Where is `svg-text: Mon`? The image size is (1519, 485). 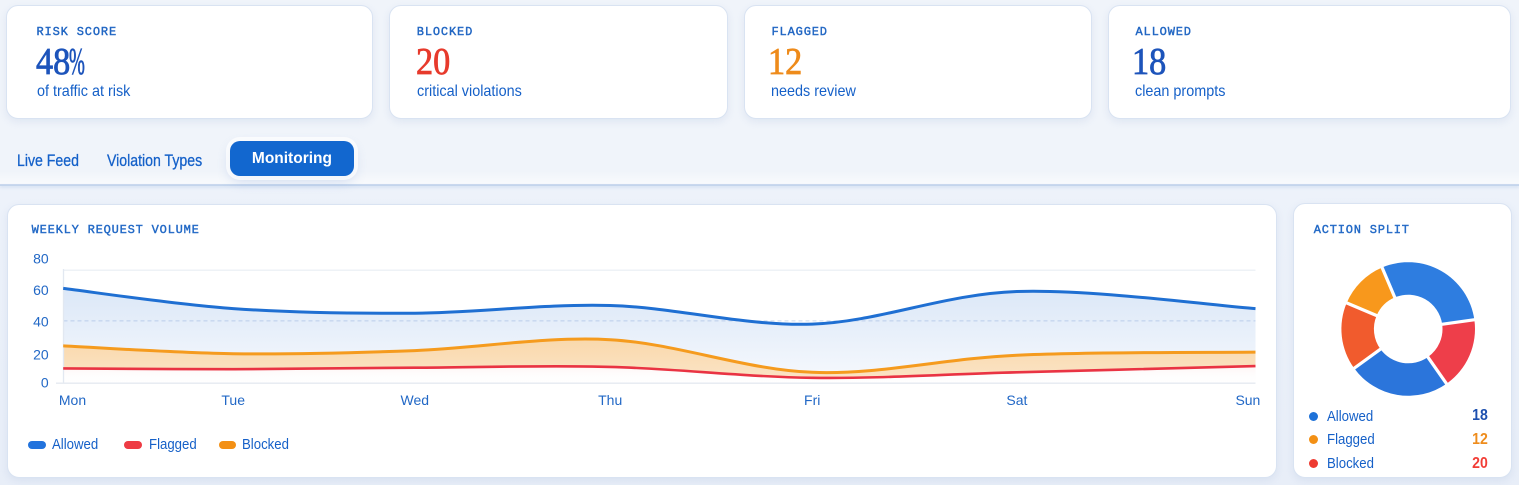
svg-text: Mon is located at coordinates (72, 400).